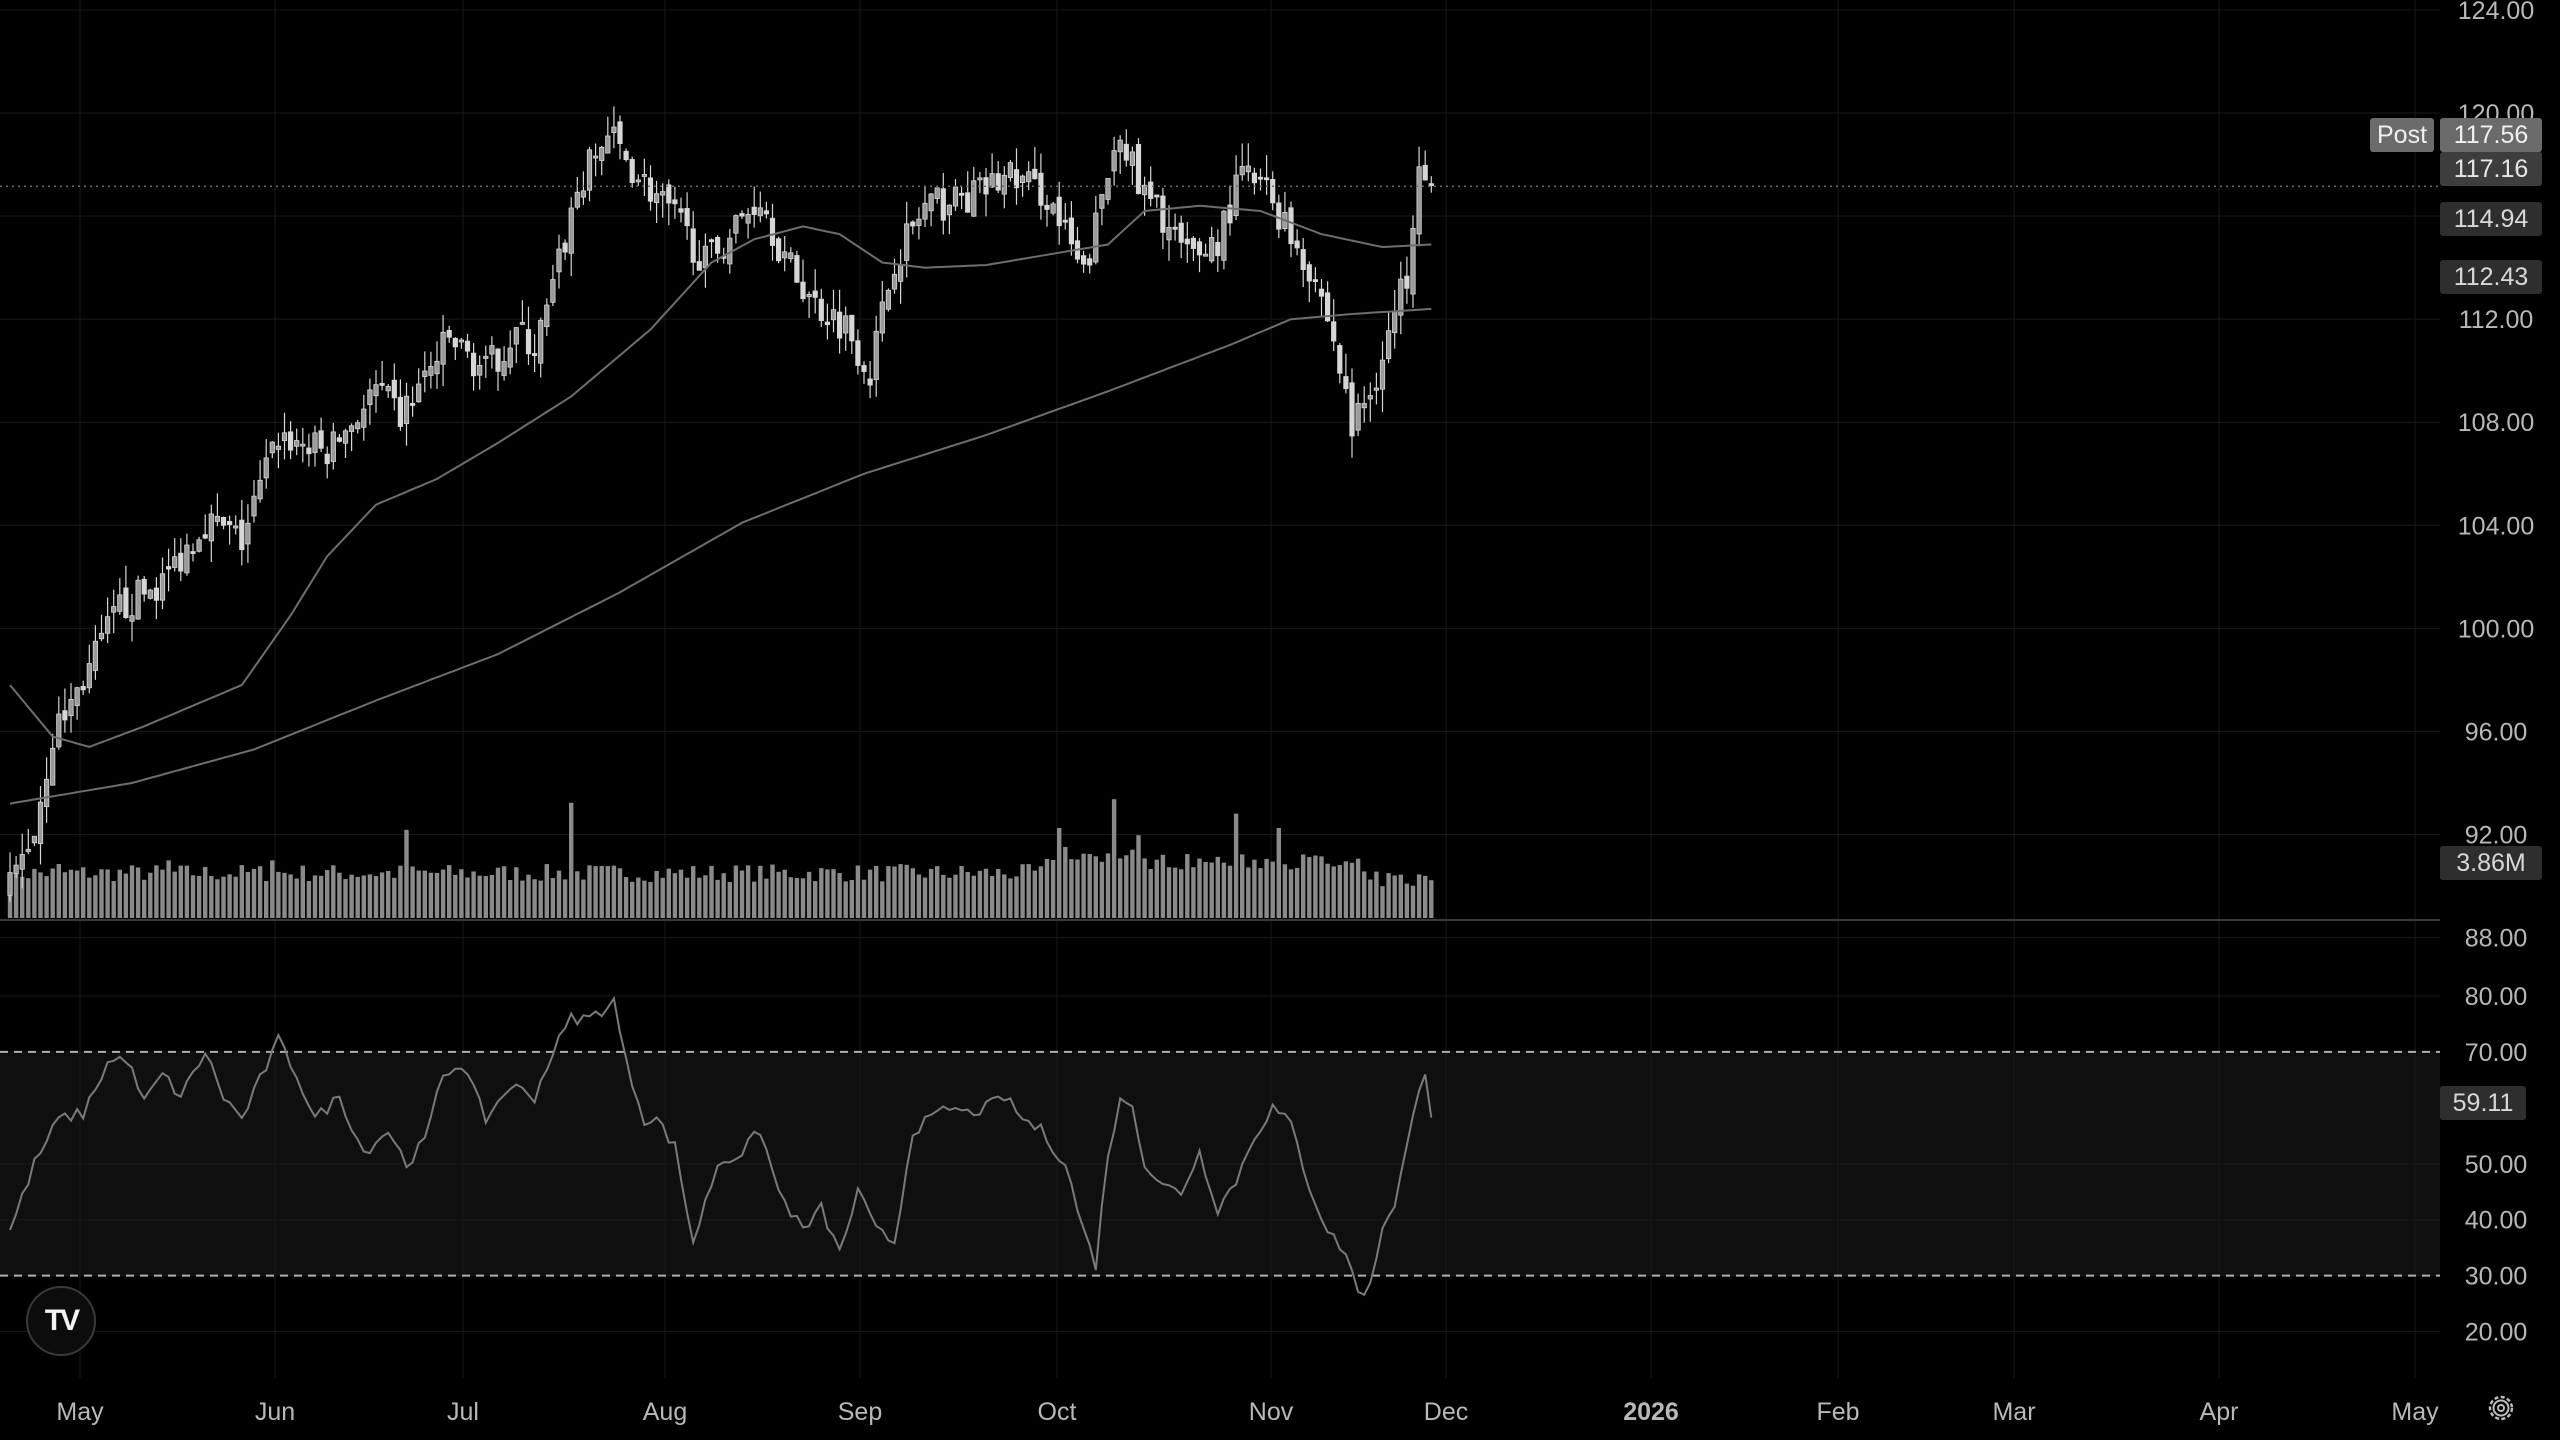 This screenshot has height=1440, width=2560. What do you see at coordinates (2483, 1103) in the screenshot?
I see `rsi-value-tag: 59.11` at bounding box center [2483, 1103].